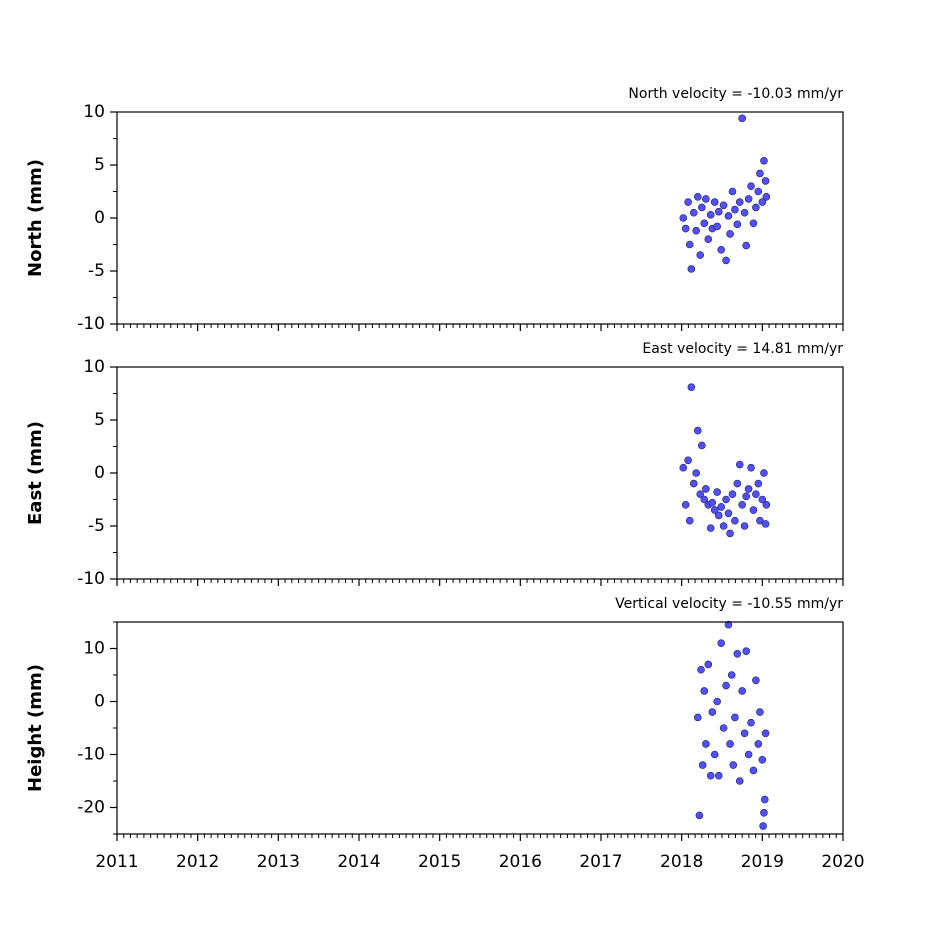  I want to click on panel-title: East velocity = 14.81 mm/yr, so click(742, 349).